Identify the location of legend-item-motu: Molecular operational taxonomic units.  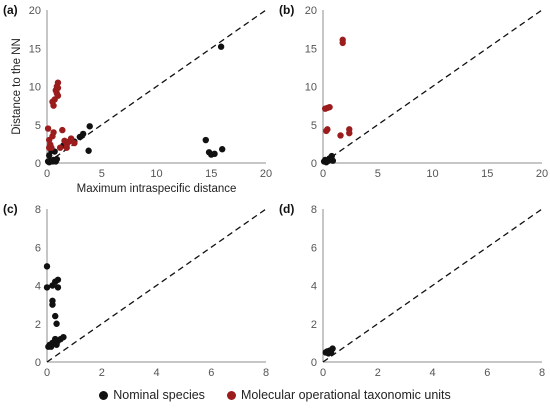
(338, 395).